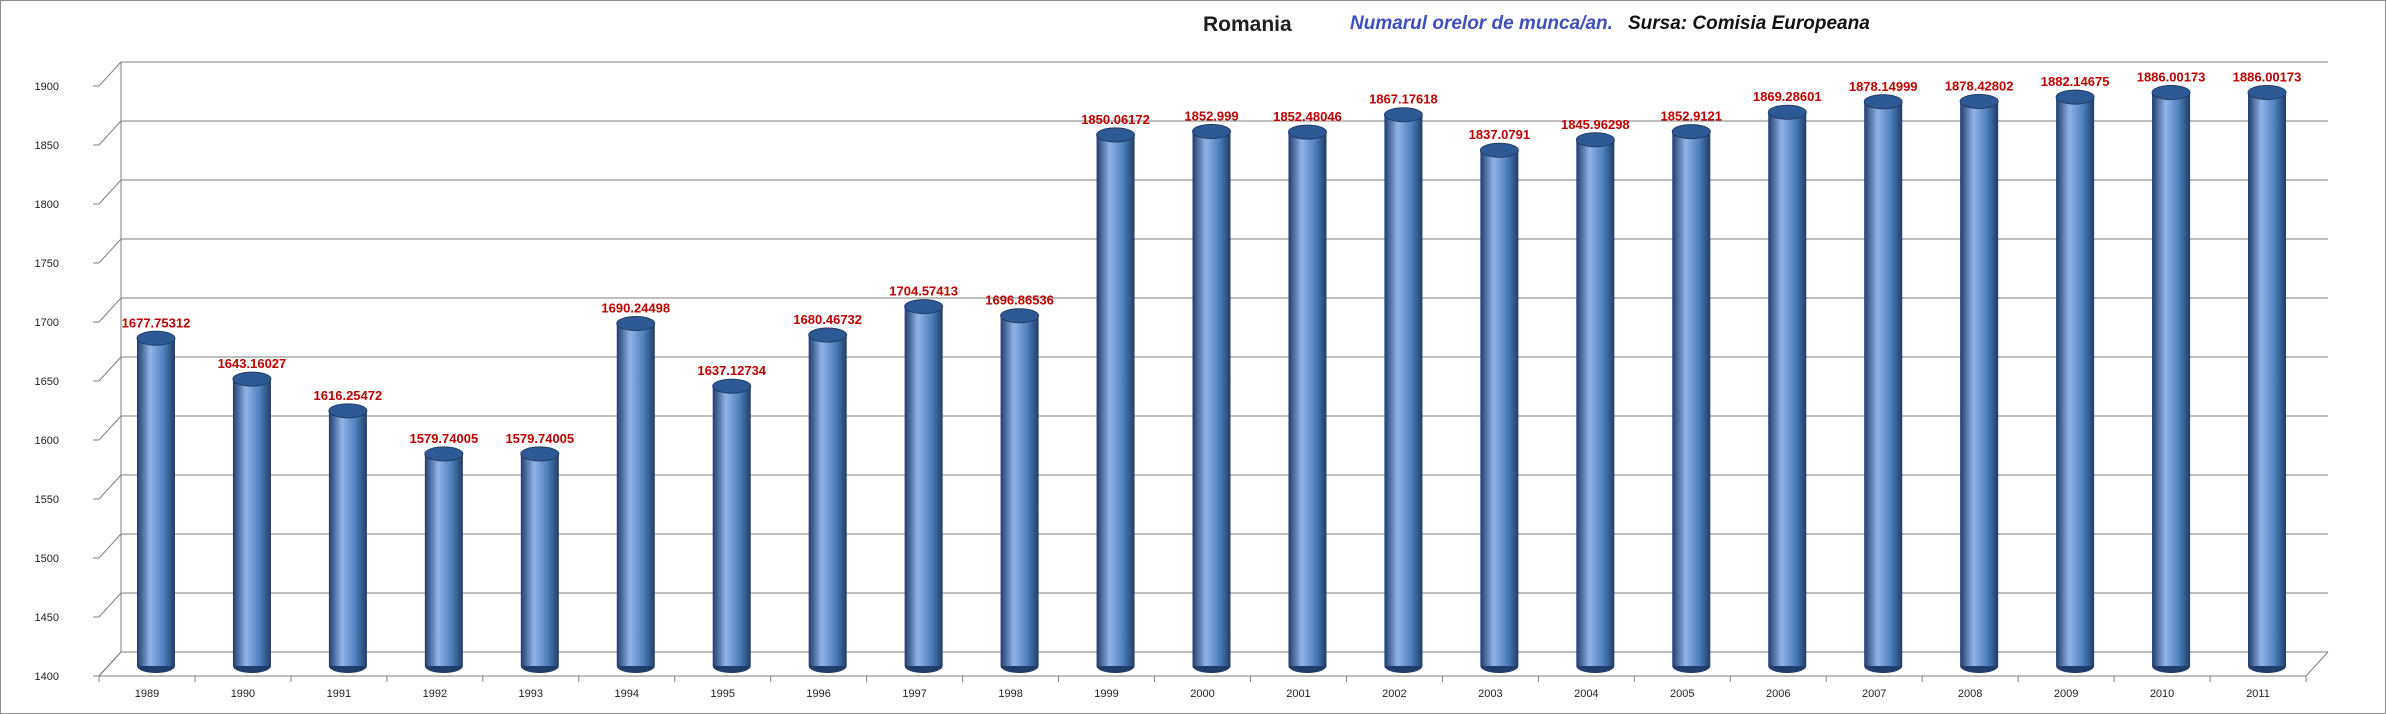  Describe the element at coordinates (731, 370) in the screenshot. I see `data-label: 1637.12734` at that location.